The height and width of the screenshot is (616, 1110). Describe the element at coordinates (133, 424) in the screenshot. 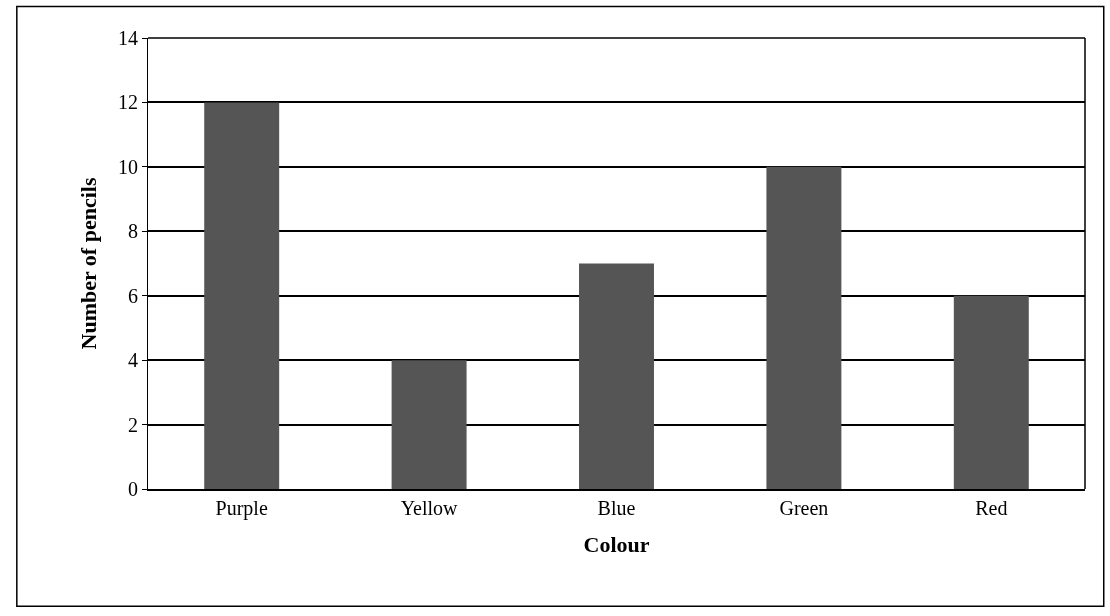

I see `y-tick-label: 2` at that location.